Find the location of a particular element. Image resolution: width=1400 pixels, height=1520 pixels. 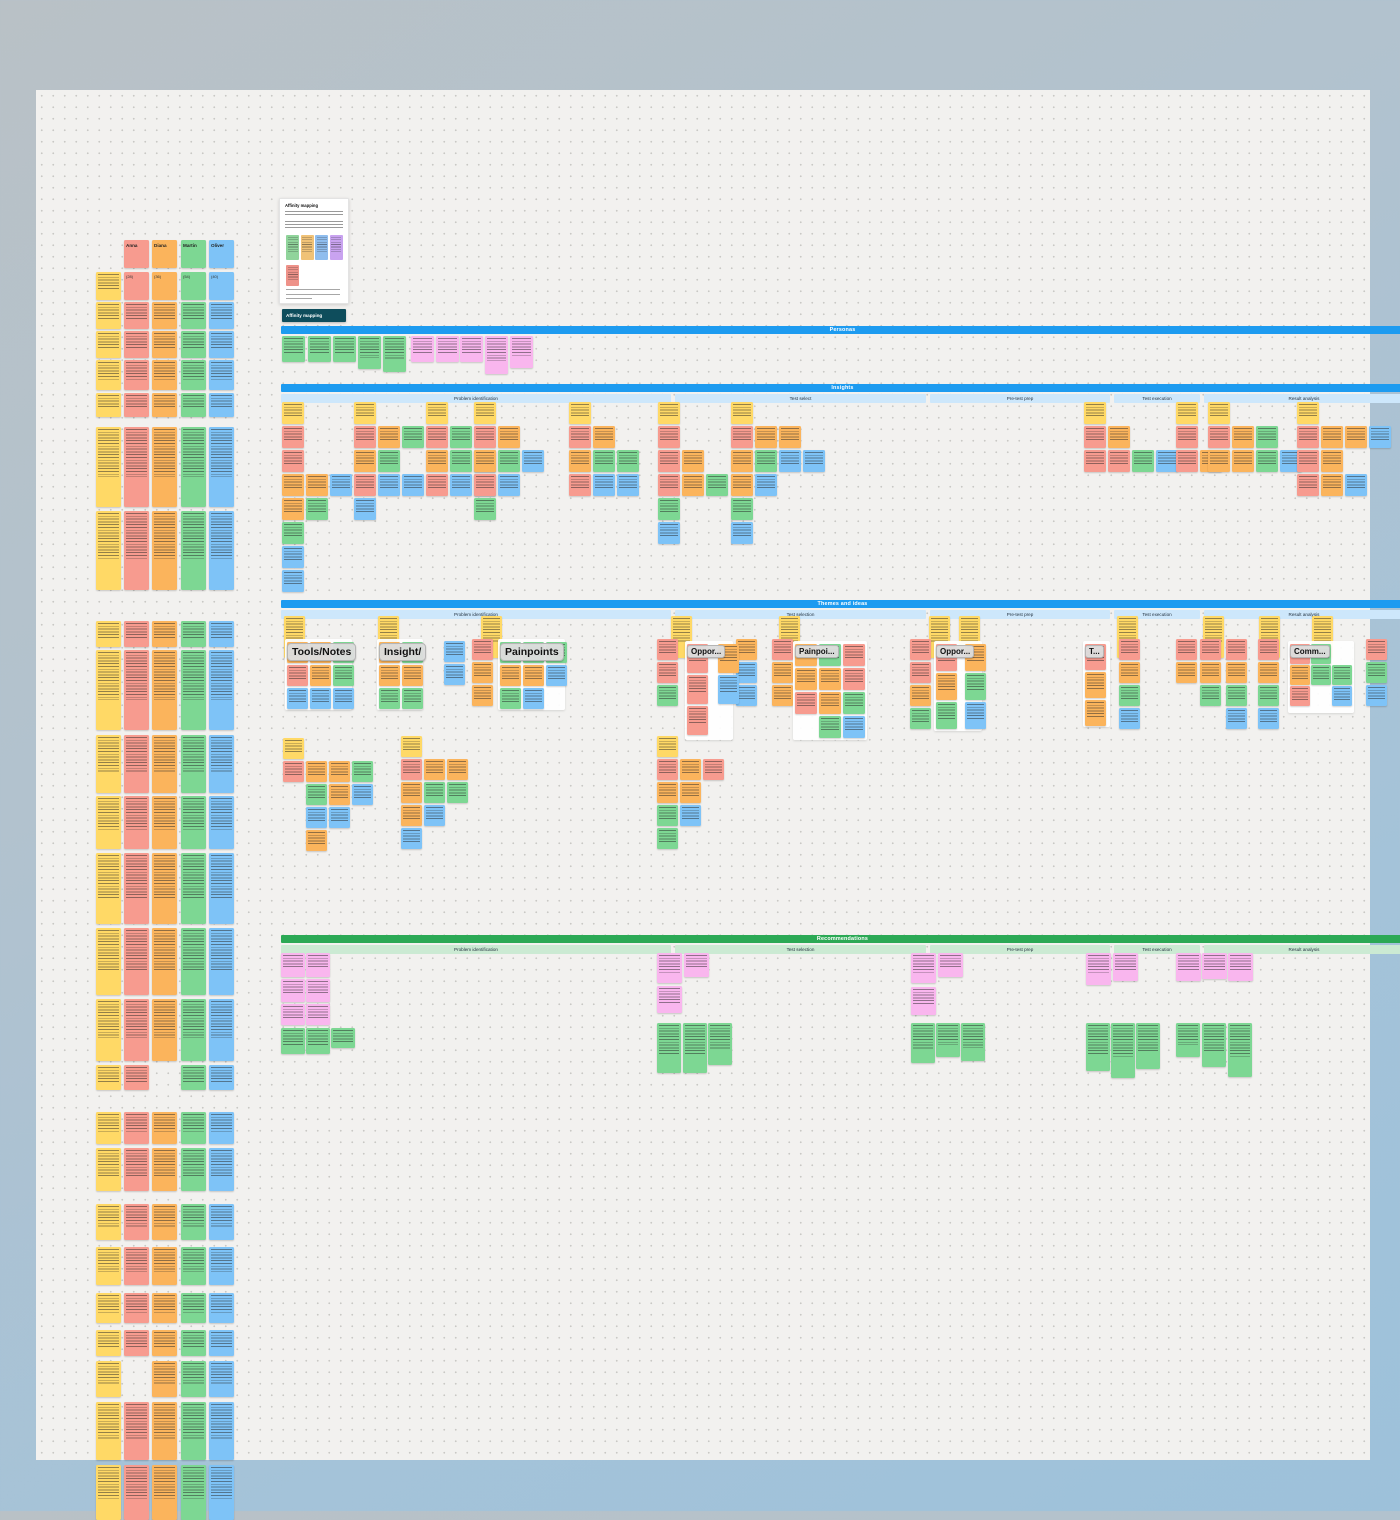

column-header: Result analysis is located at coordinates (1302, 398).